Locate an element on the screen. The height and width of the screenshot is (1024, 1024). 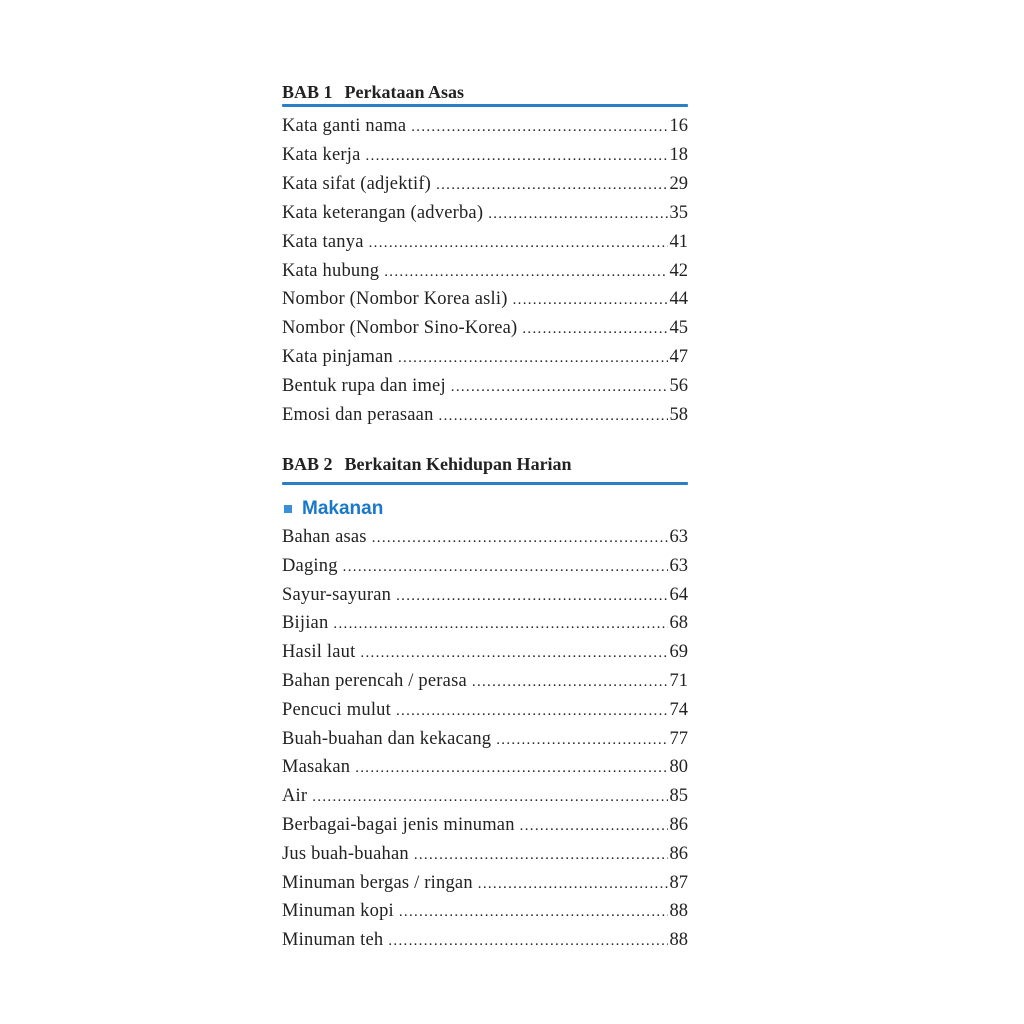
entry-label: Bijian is located at coordinates (305, 623).